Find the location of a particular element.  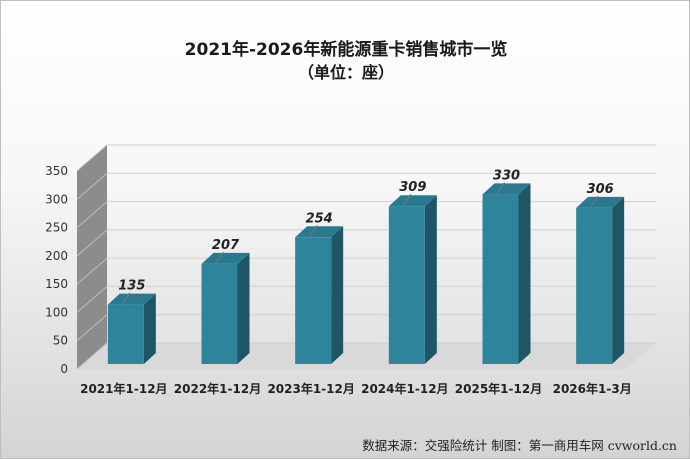

data-label: 207 is located at coordinates (226, 245).